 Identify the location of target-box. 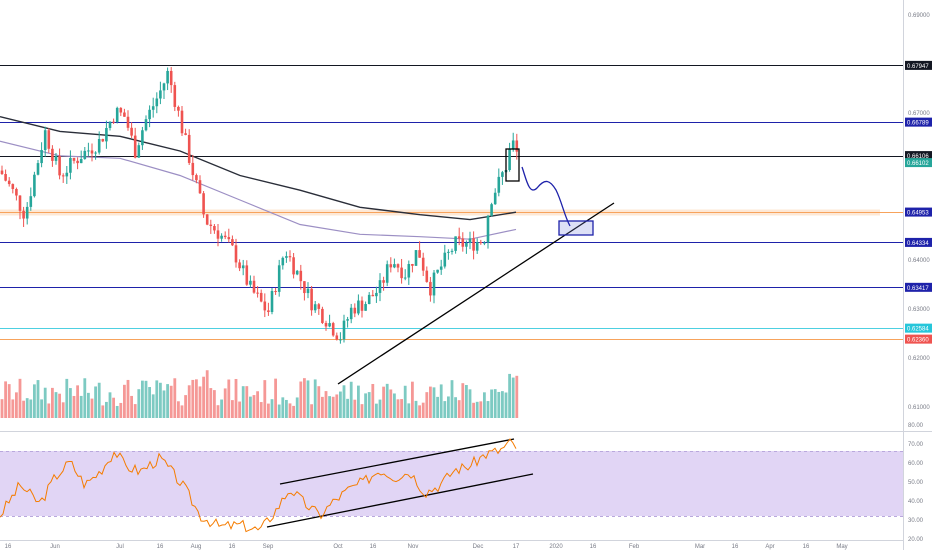
(576, 228).